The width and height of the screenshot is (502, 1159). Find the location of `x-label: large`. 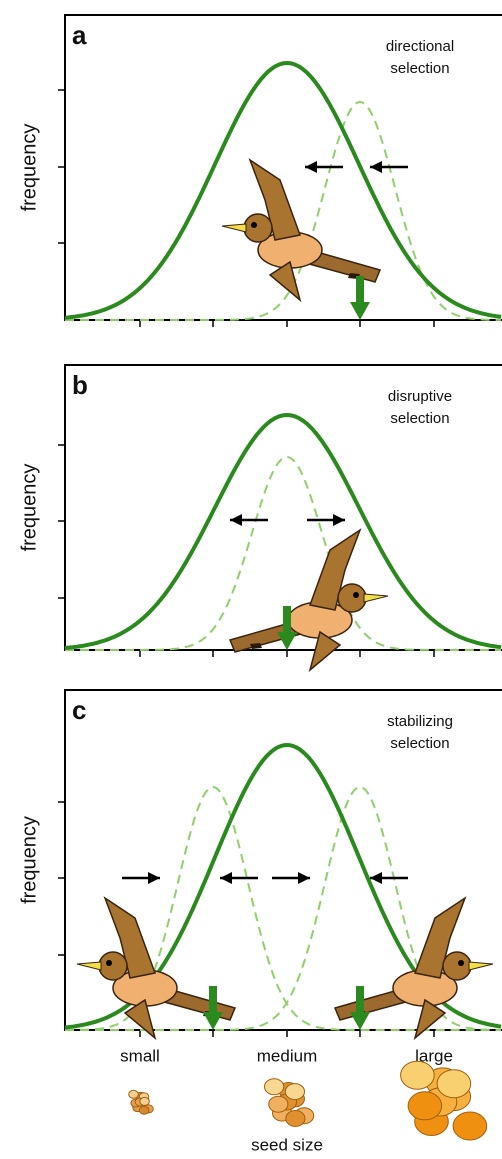

x-label: large is located at coordinates (434, 1055).